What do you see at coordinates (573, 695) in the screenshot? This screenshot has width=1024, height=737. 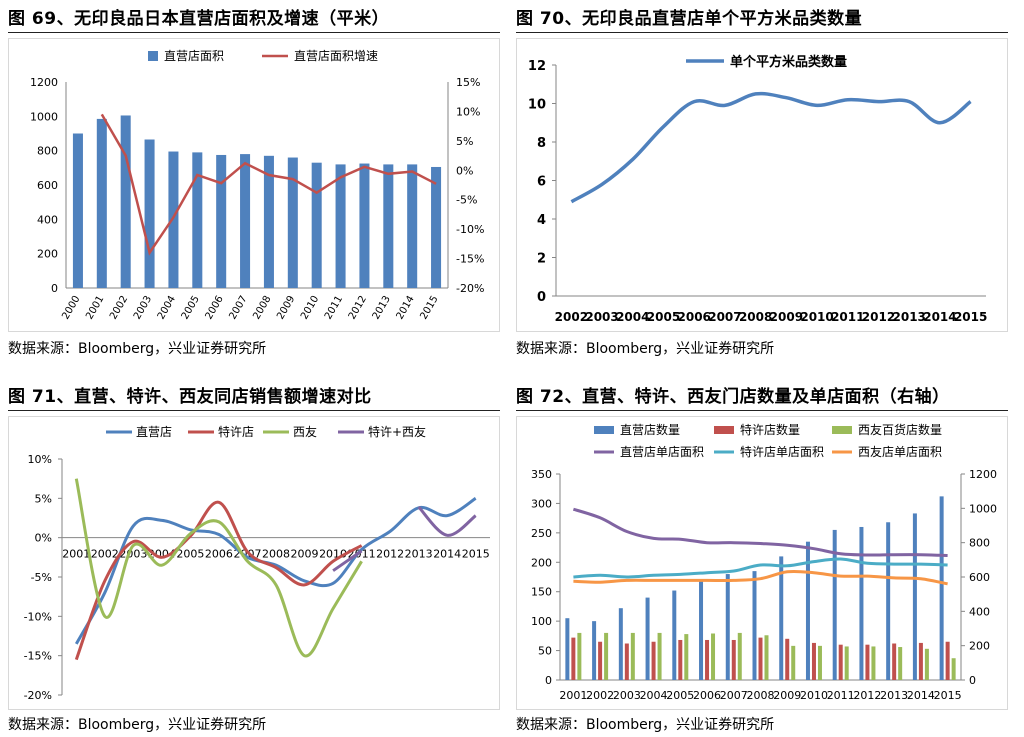 I see `x-tick-label: 2001` at bounding box center [573, 695].